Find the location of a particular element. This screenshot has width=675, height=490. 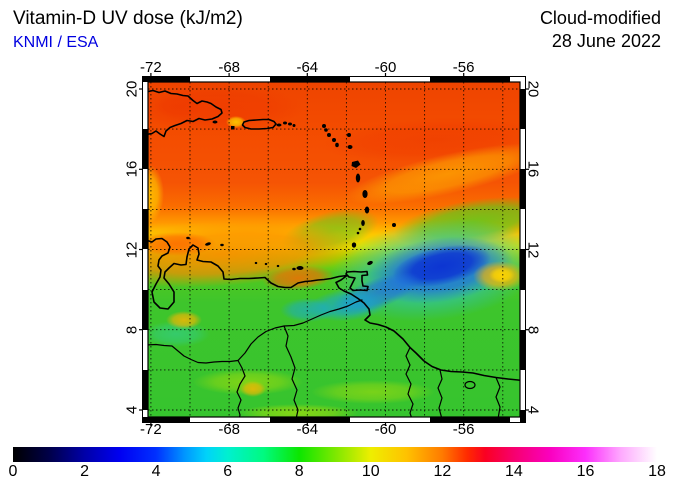

lat-tick-label-left: 16 is located at coordinates (132, 169).